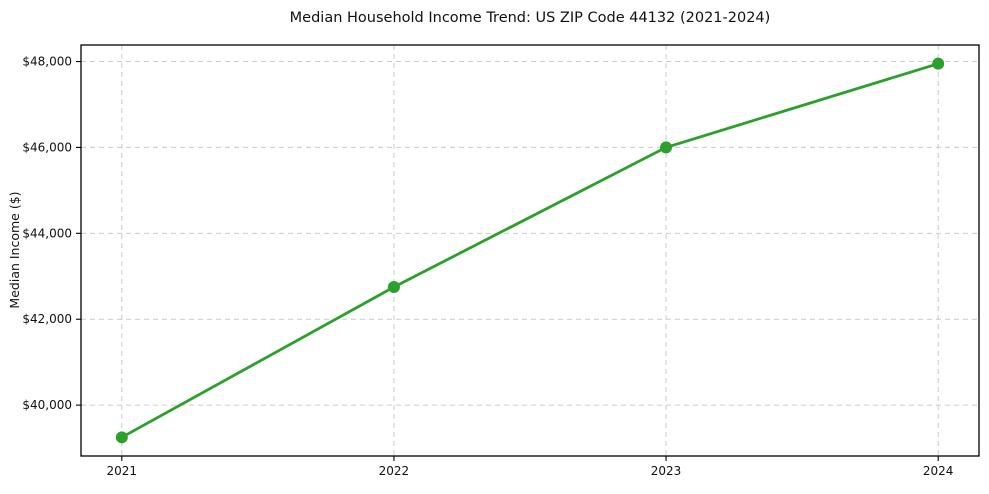 The height and width of the screenshot is (494, 989). I want to click on x-tick-label: 2021, so click(122, 471).